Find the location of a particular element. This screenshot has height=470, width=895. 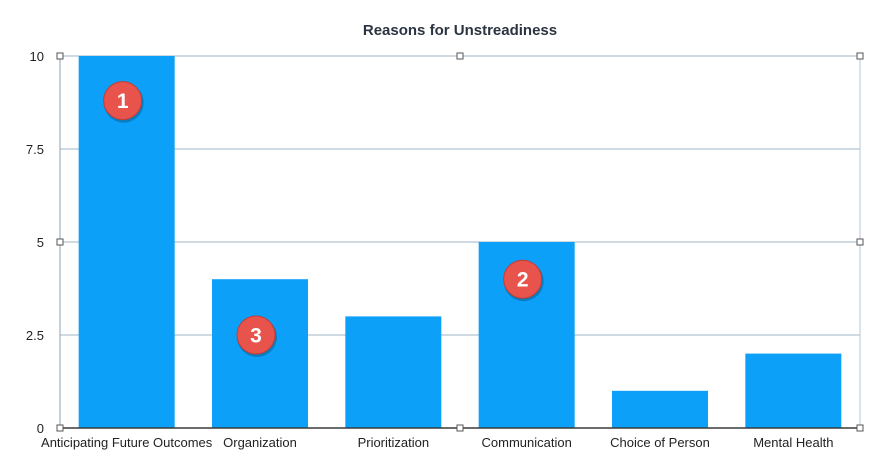

annotation-number: 3 is located at coordinates (256, 336).